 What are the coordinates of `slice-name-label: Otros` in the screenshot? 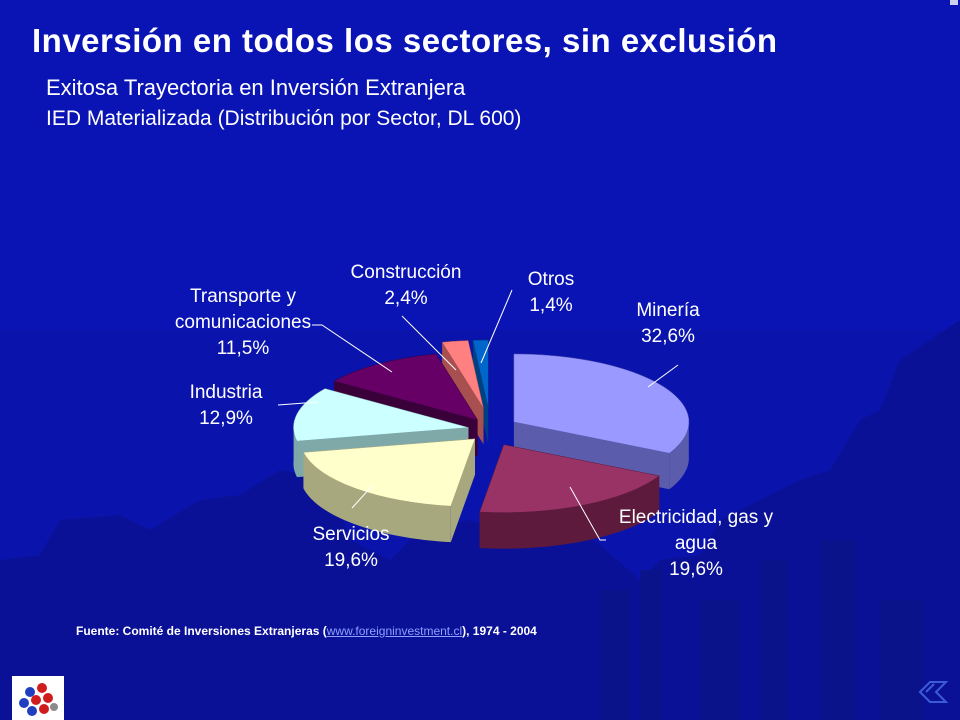 It's located at (551, 279).